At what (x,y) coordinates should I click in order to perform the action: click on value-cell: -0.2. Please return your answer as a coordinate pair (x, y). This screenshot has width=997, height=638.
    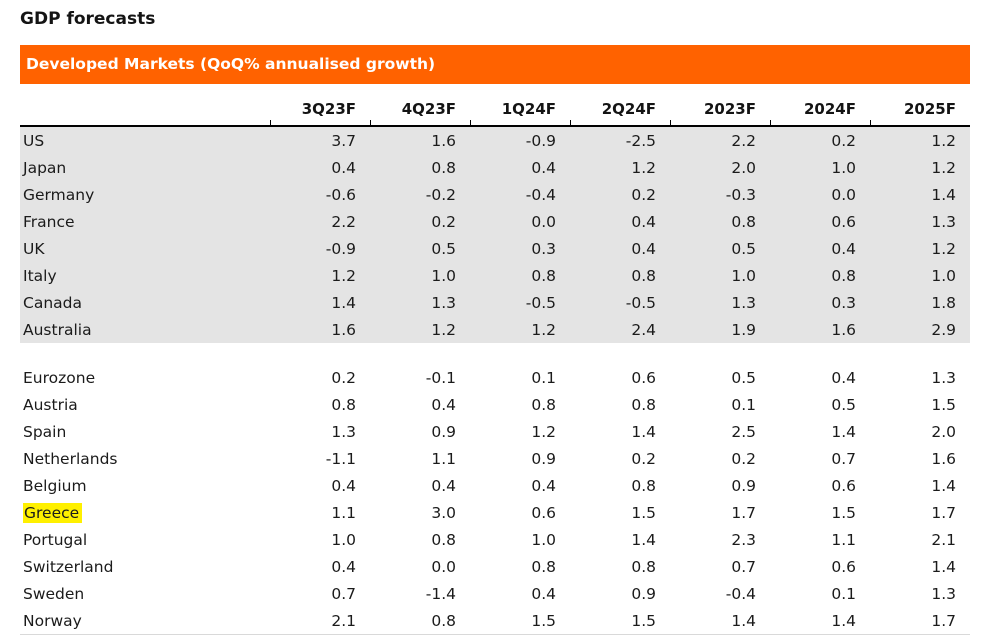
    Looking at the image, I should click on (420, 194).